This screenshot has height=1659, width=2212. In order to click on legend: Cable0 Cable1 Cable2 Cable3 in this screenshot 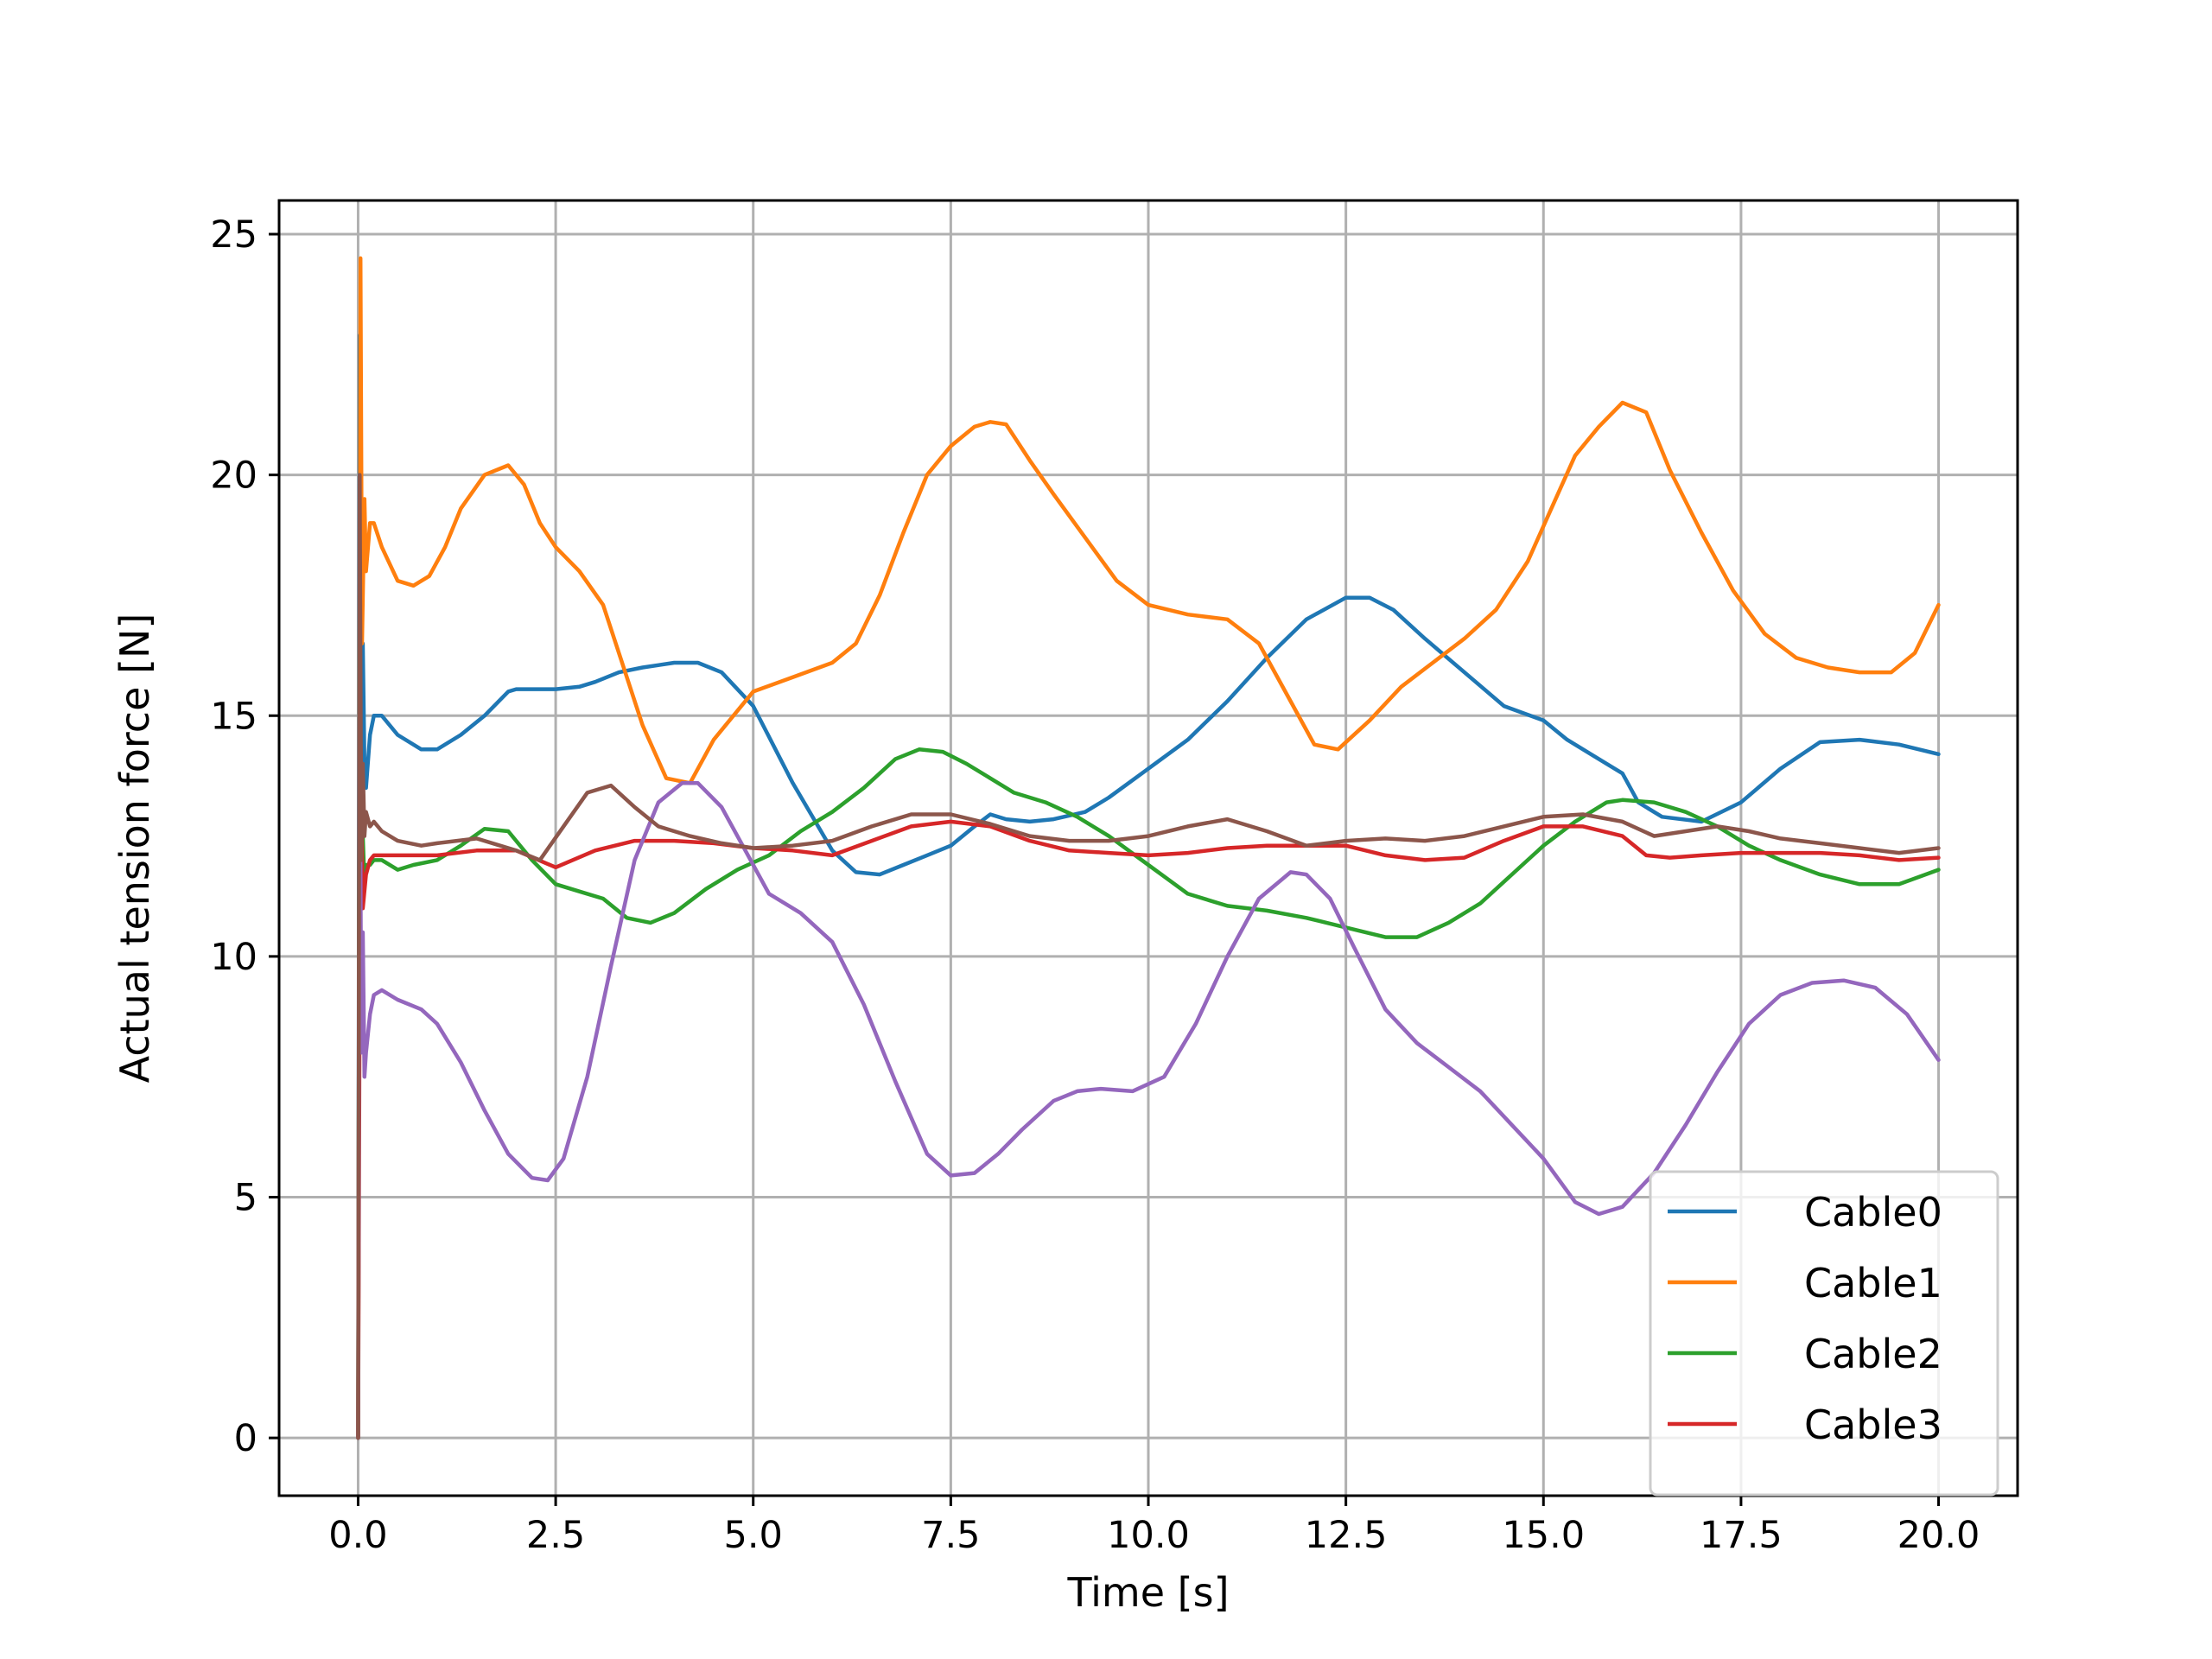, I will do `click(1824, 1333)`.